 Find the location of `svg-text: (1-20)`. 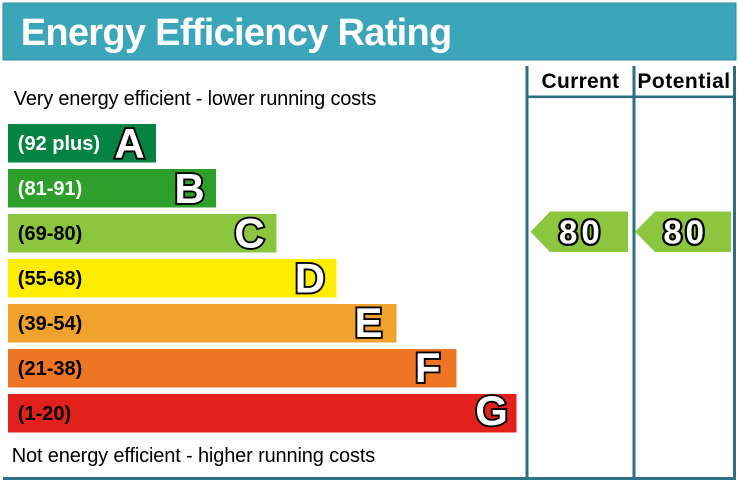

svg-text: (1-20) is located at coordinates (44, 414).